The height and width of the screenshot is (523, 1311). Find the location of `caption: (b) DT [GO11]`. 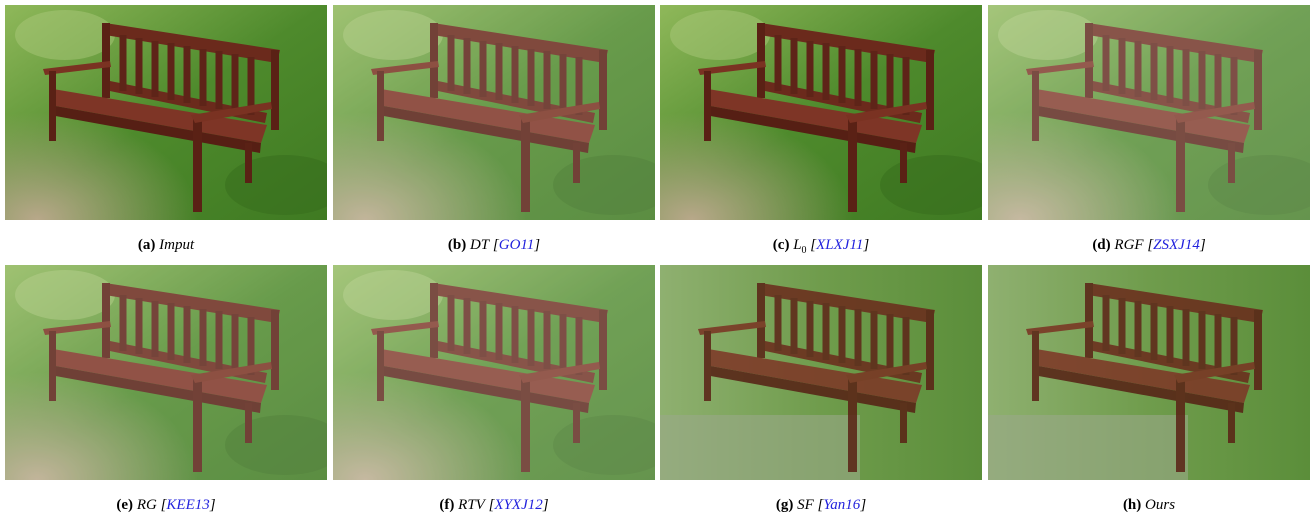

caption: (b) DT [GO11] is located at coordinates (494, 245).